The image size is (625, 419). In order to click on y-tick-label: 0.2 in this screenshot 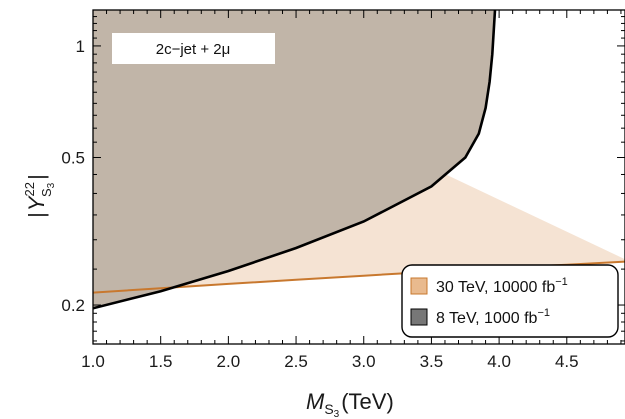, I will do `click(73, 305)`.